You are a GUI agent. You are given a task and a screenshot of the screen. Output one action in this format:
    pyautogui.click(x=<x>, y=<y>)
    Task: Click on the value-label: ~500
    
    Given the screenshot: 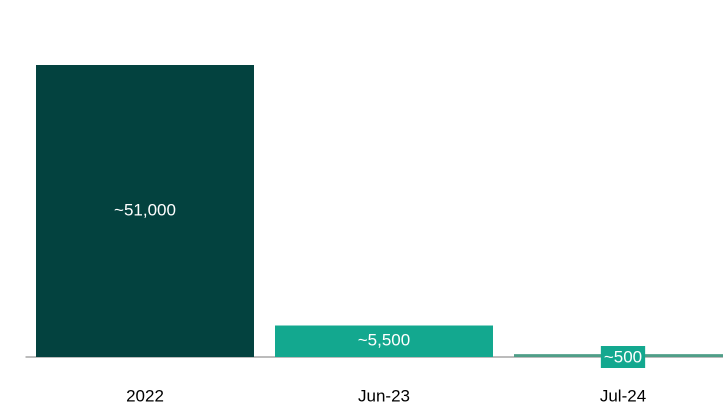 What is the action you would take?
    pyautogui.click(x=623, y=356)
    